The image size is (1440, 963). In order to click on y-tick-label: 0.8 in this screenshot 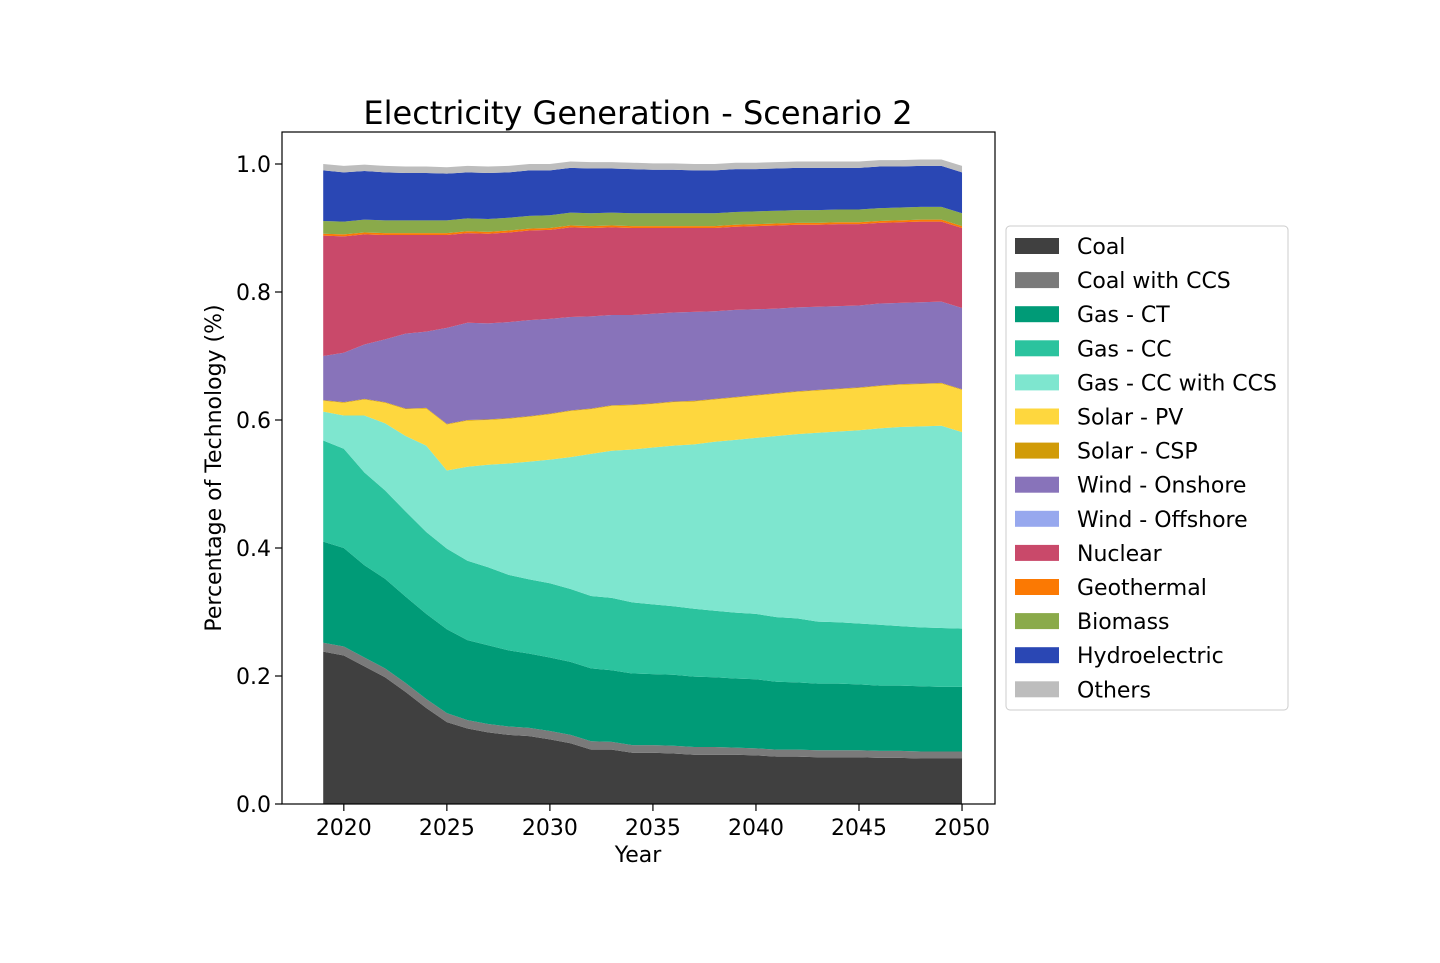, I will do `click(253, 293)`.